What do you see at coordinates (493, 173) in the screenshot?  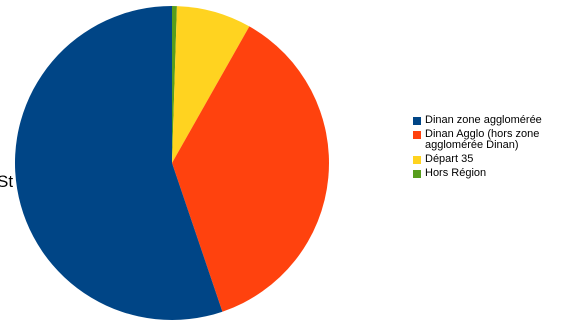 I see `legend-item-hors-region: Hors Région` at bounding box center [493, 173].